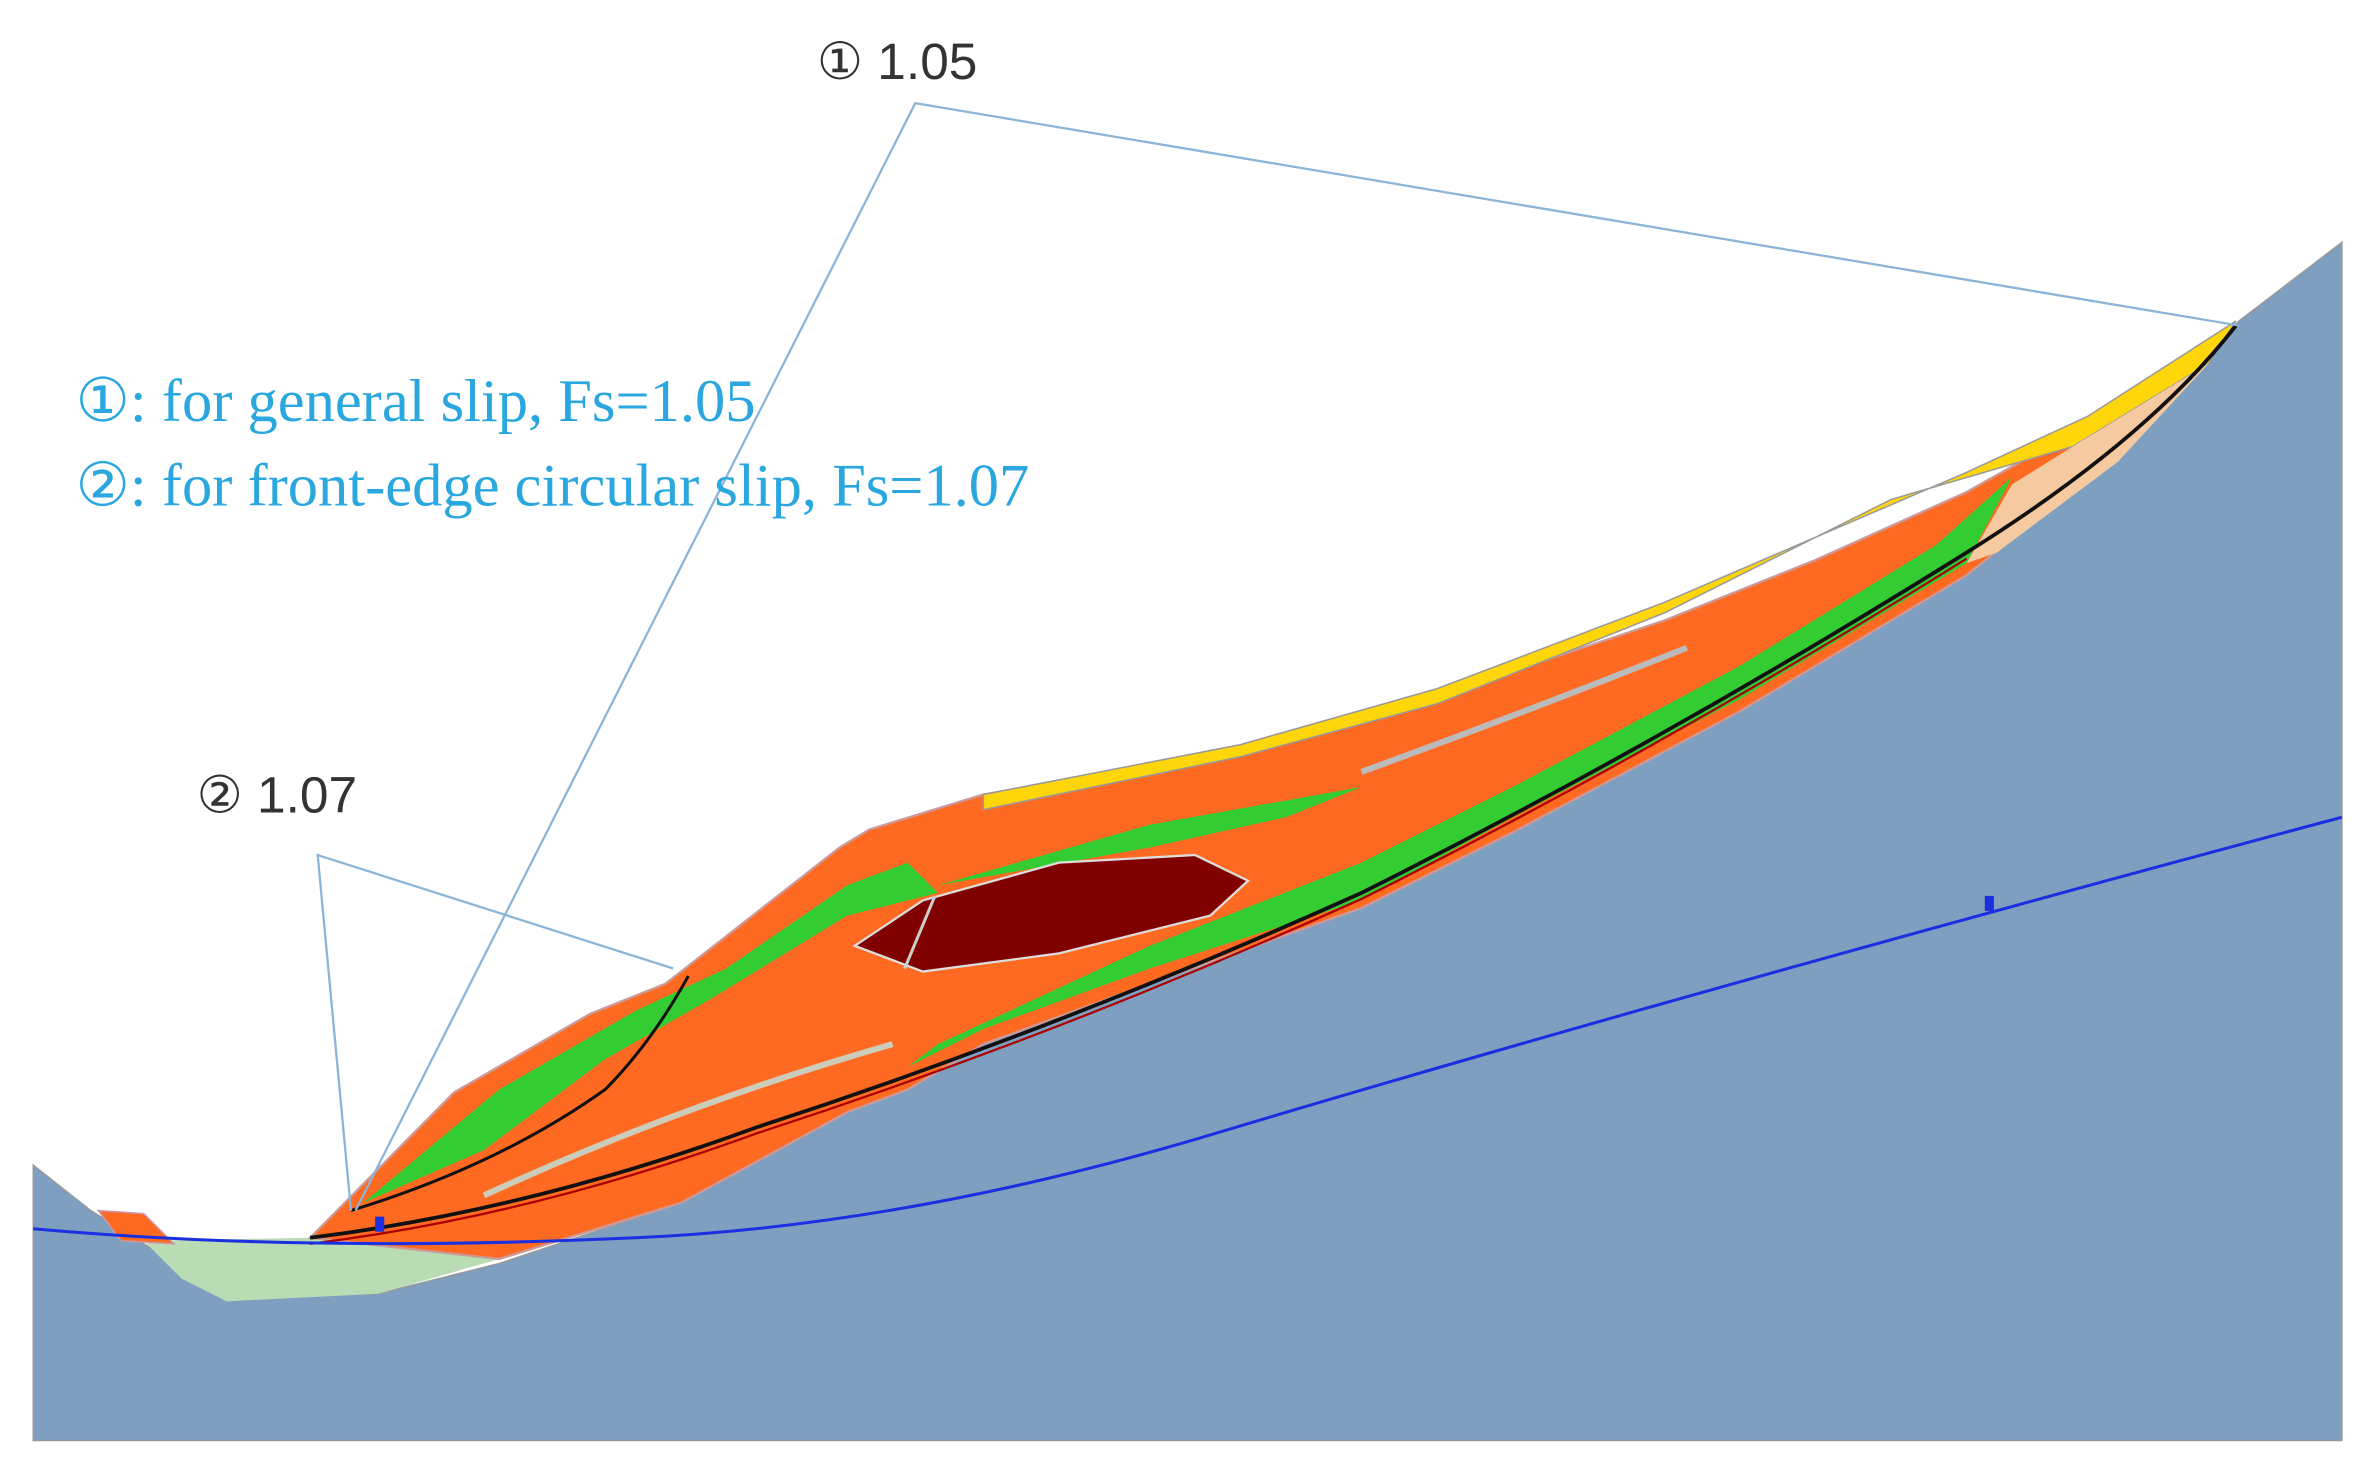  What do you see at coordinates (277, 795) in the screenshot?
I see `callout-label: ② 1.07` at bounding box center [277, 795].